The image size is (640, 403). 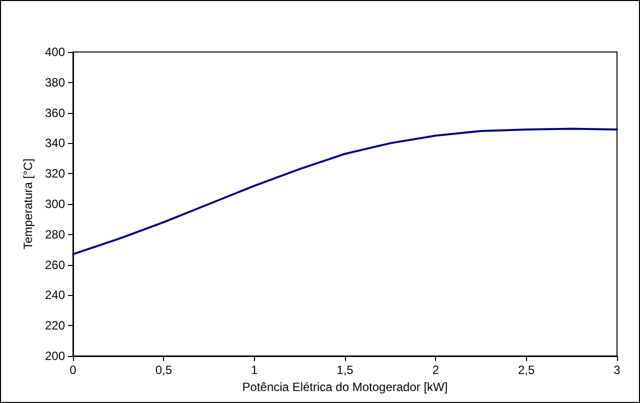 What do you see at coordinates (436, 370) in the screenshot?
I see `x-tick-label: 2` at bounding box center [436, 370].